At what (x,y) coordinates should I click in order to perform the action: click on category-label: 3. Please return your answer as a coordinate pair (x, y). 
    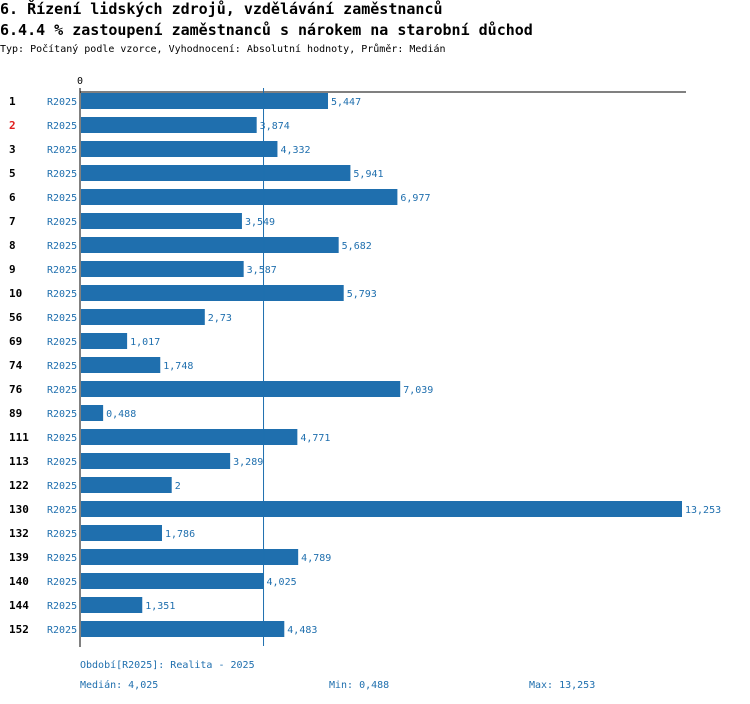
    Looking at the image, I should click on (12, 149).